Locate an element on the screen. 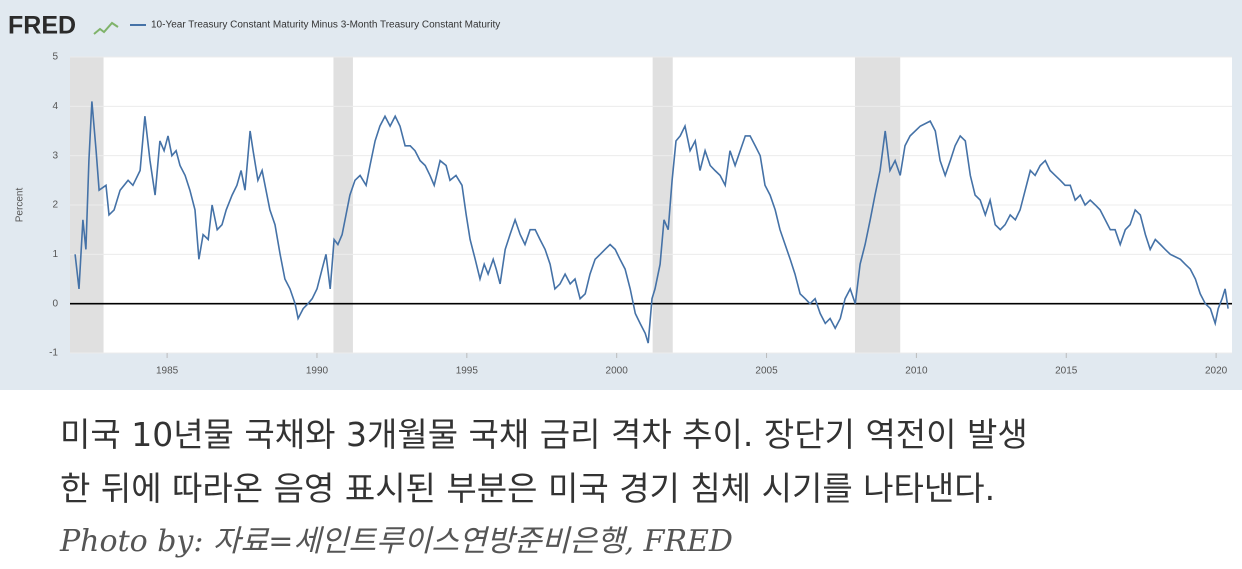 The height and width of the screenshot is (569, 1242). y-tick-label: 5 is located at coordinates (55, 57).